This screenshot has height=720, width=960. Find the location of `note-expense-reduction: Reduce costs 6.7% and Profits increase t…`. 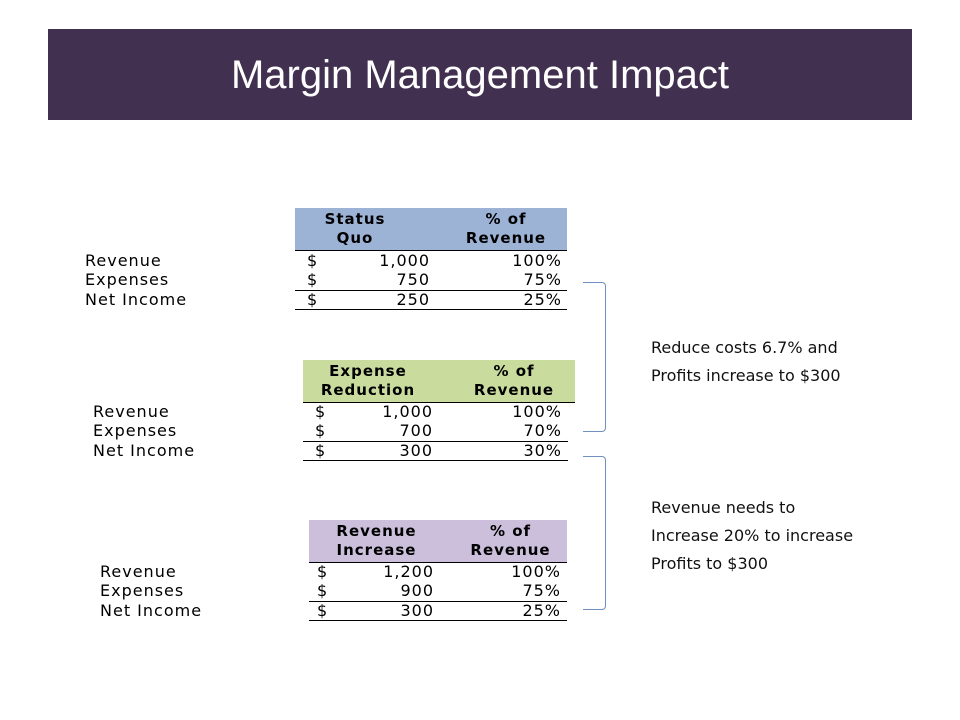

note-expense-reduction: Reduce costs 6.7% and Profits increase t… is located at coordinates (746, 362).